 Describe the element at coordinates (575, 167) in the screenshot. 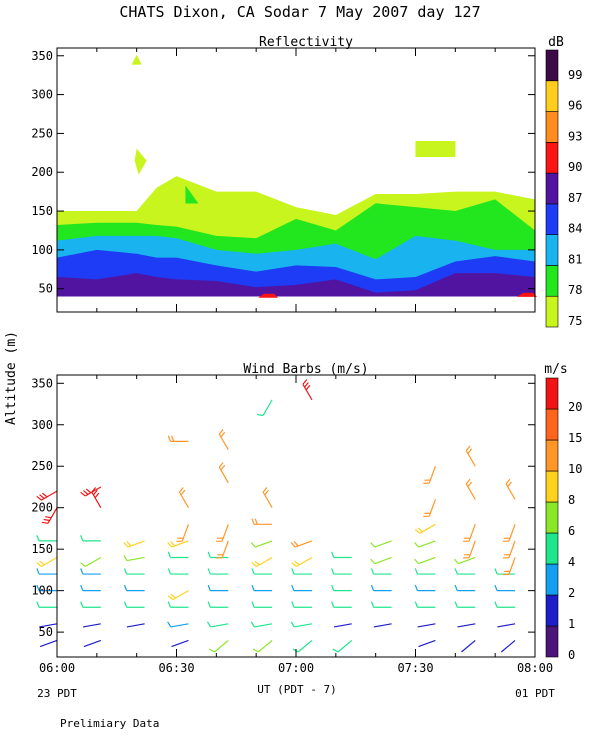

I see `colorbar-label: 90` at that location.